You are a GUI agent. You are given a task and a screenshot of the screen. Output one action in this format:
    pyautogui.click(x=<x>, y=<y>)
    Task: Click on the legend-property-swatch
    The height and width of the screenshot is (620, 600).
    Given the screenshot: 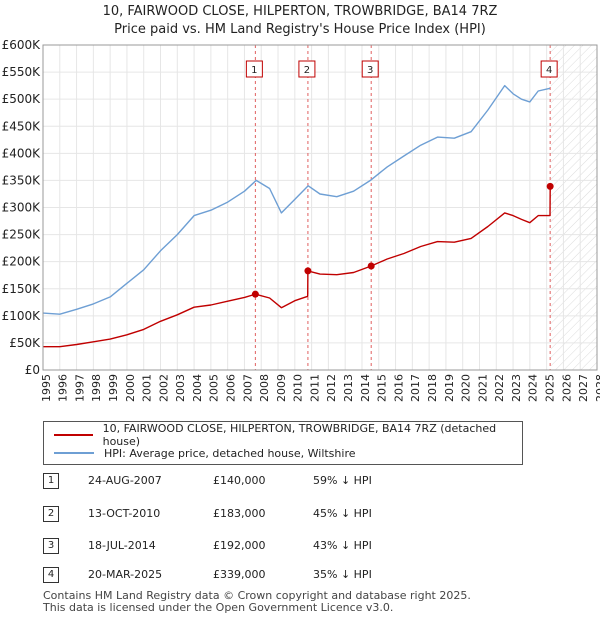 What is the action you would take?
    pyautogui.click(x=73, y=435)
    